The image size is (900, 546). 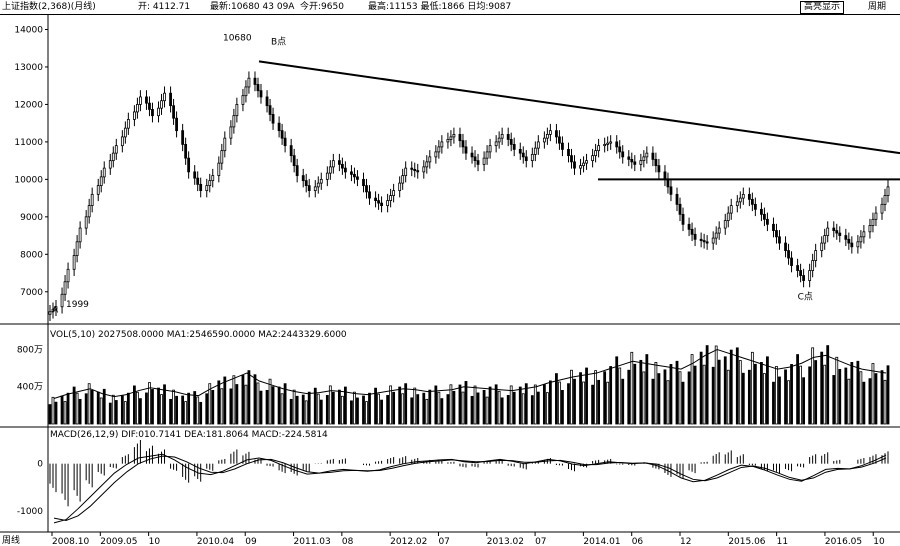 What do you see at coordinates (215, 541) in the screenshot?
I see `x-tick-label: 2010.04` at bounding box center [215, 541].